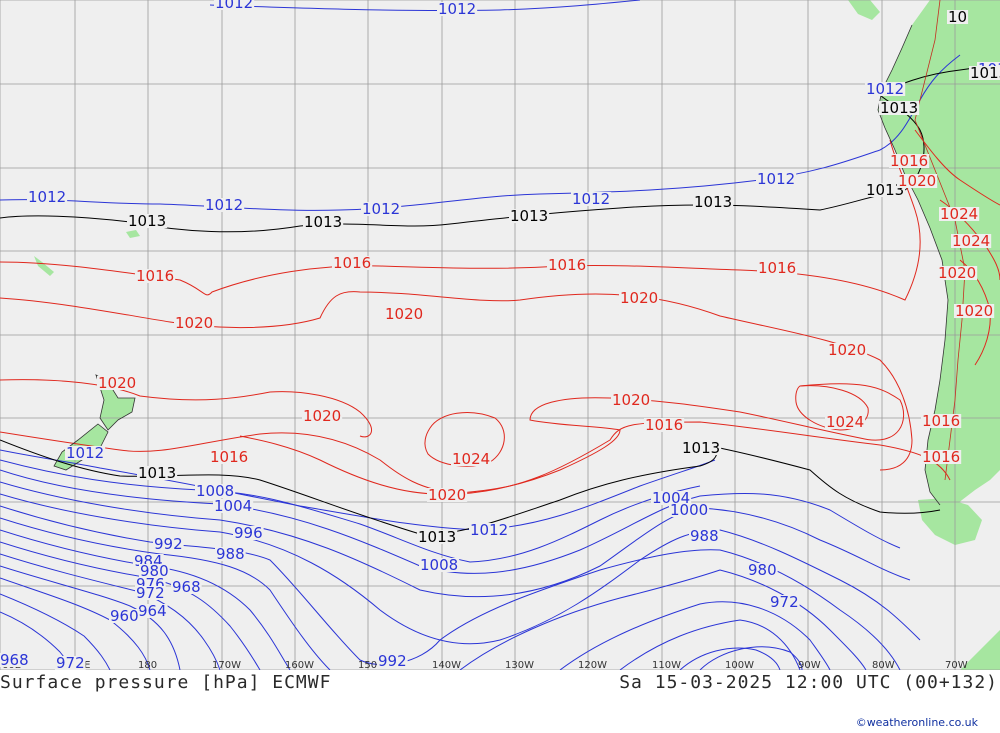 The height and width of the screenshot is (733, 1000). I want to click on longitude-label: 170W, so click(226, 665).